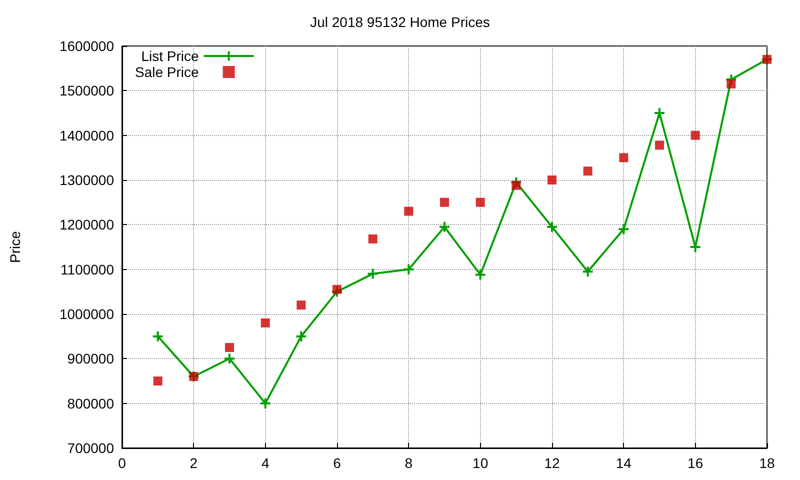 This screenshot has height=480, width=800. Describe the element at coordinates (480, 463) in the screenshot. I see `x-tick-label: 10` at that location.